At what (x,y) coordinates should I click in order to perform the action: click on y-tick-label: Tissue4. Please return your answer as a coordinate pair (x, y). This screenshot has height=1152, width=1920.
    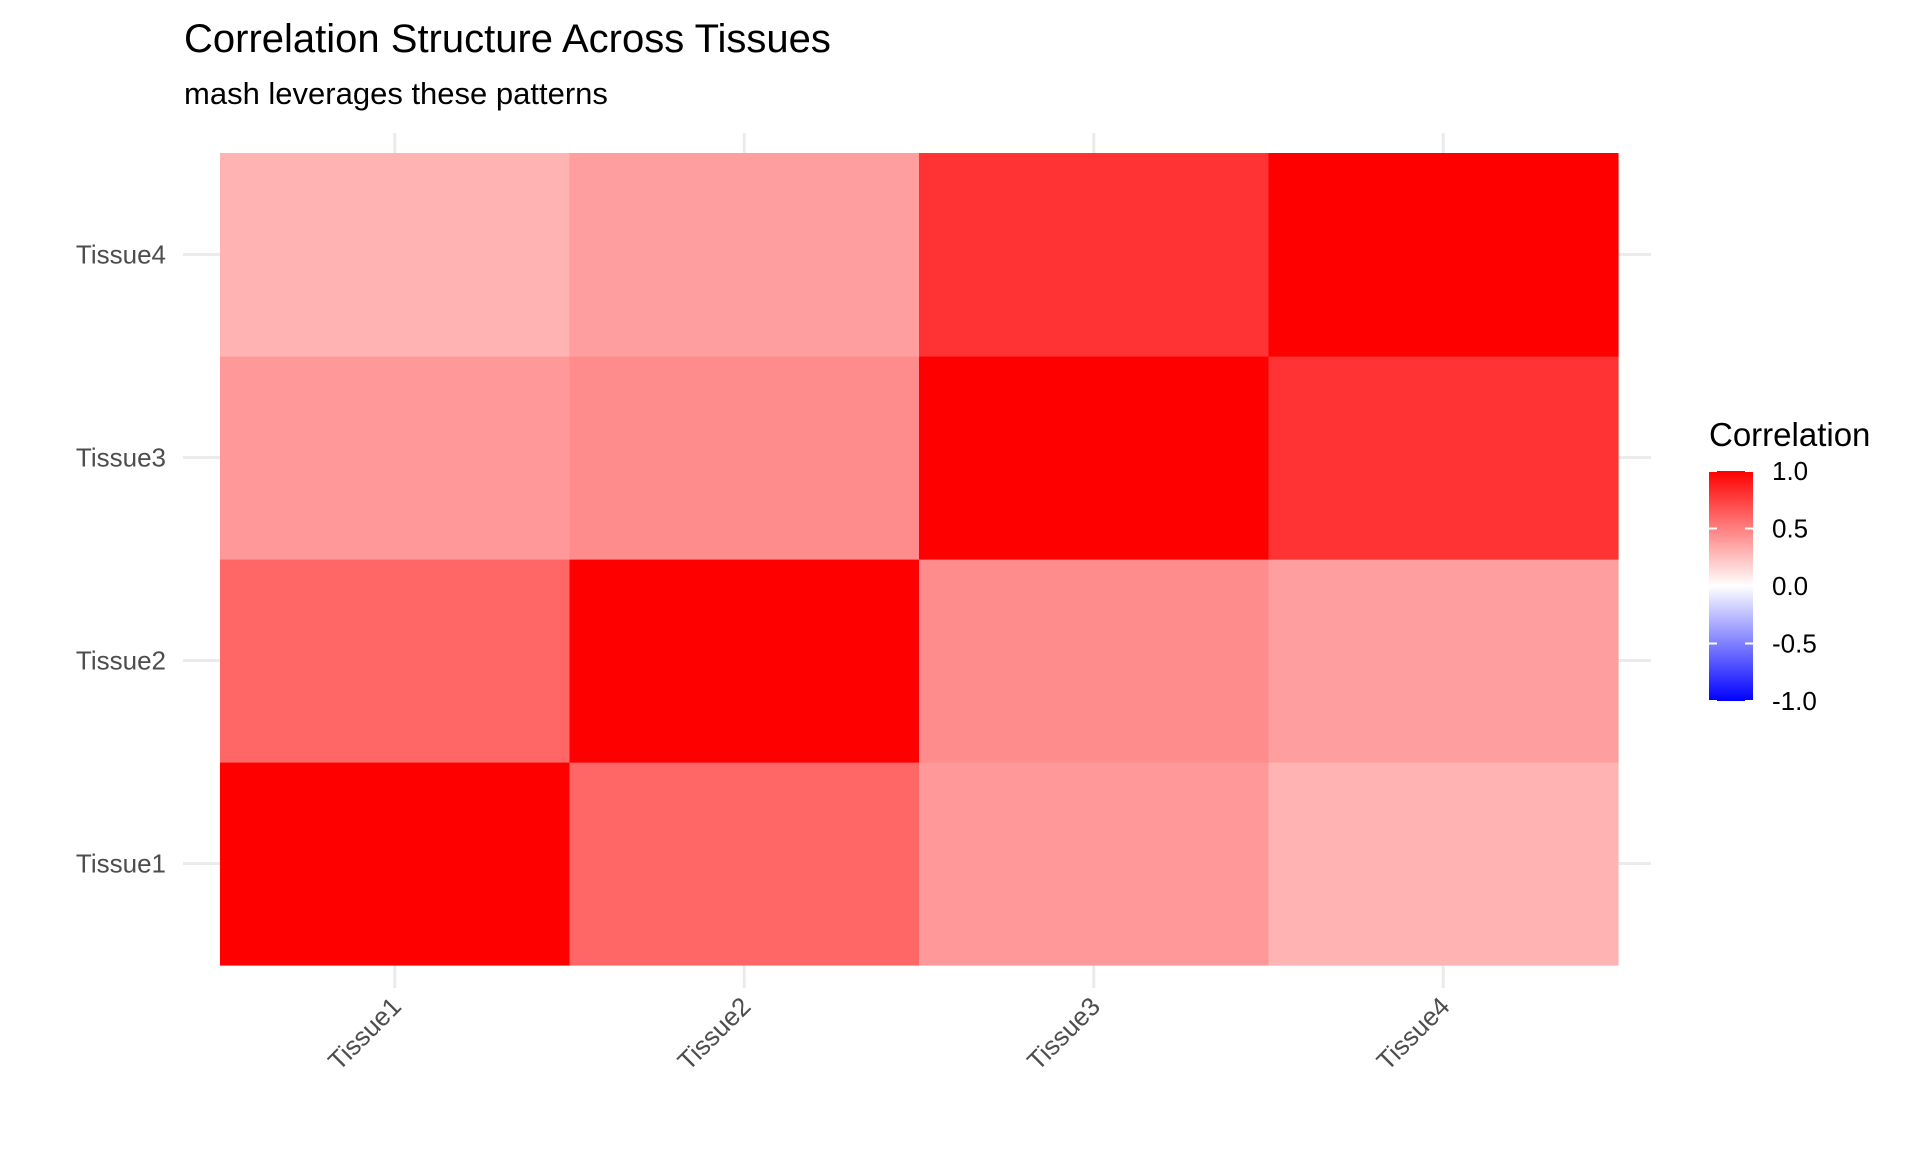
    Looking at the image, I should click on (121, 255).